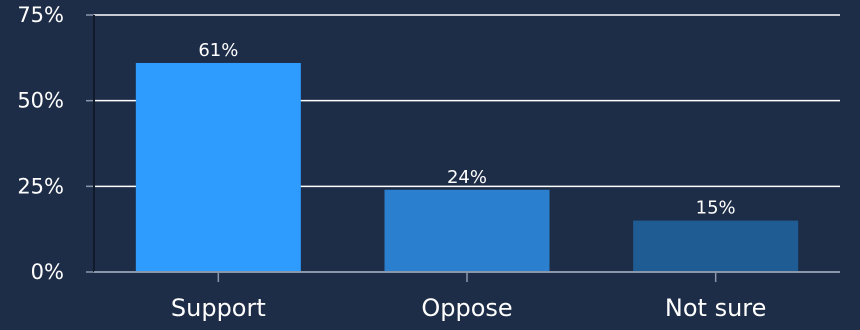 This screenshot has width=860, height=330. What do you see at coordinates (716, 208) in the screenshot?
I see `data-label: 15%` at bounding box center [716, 208].